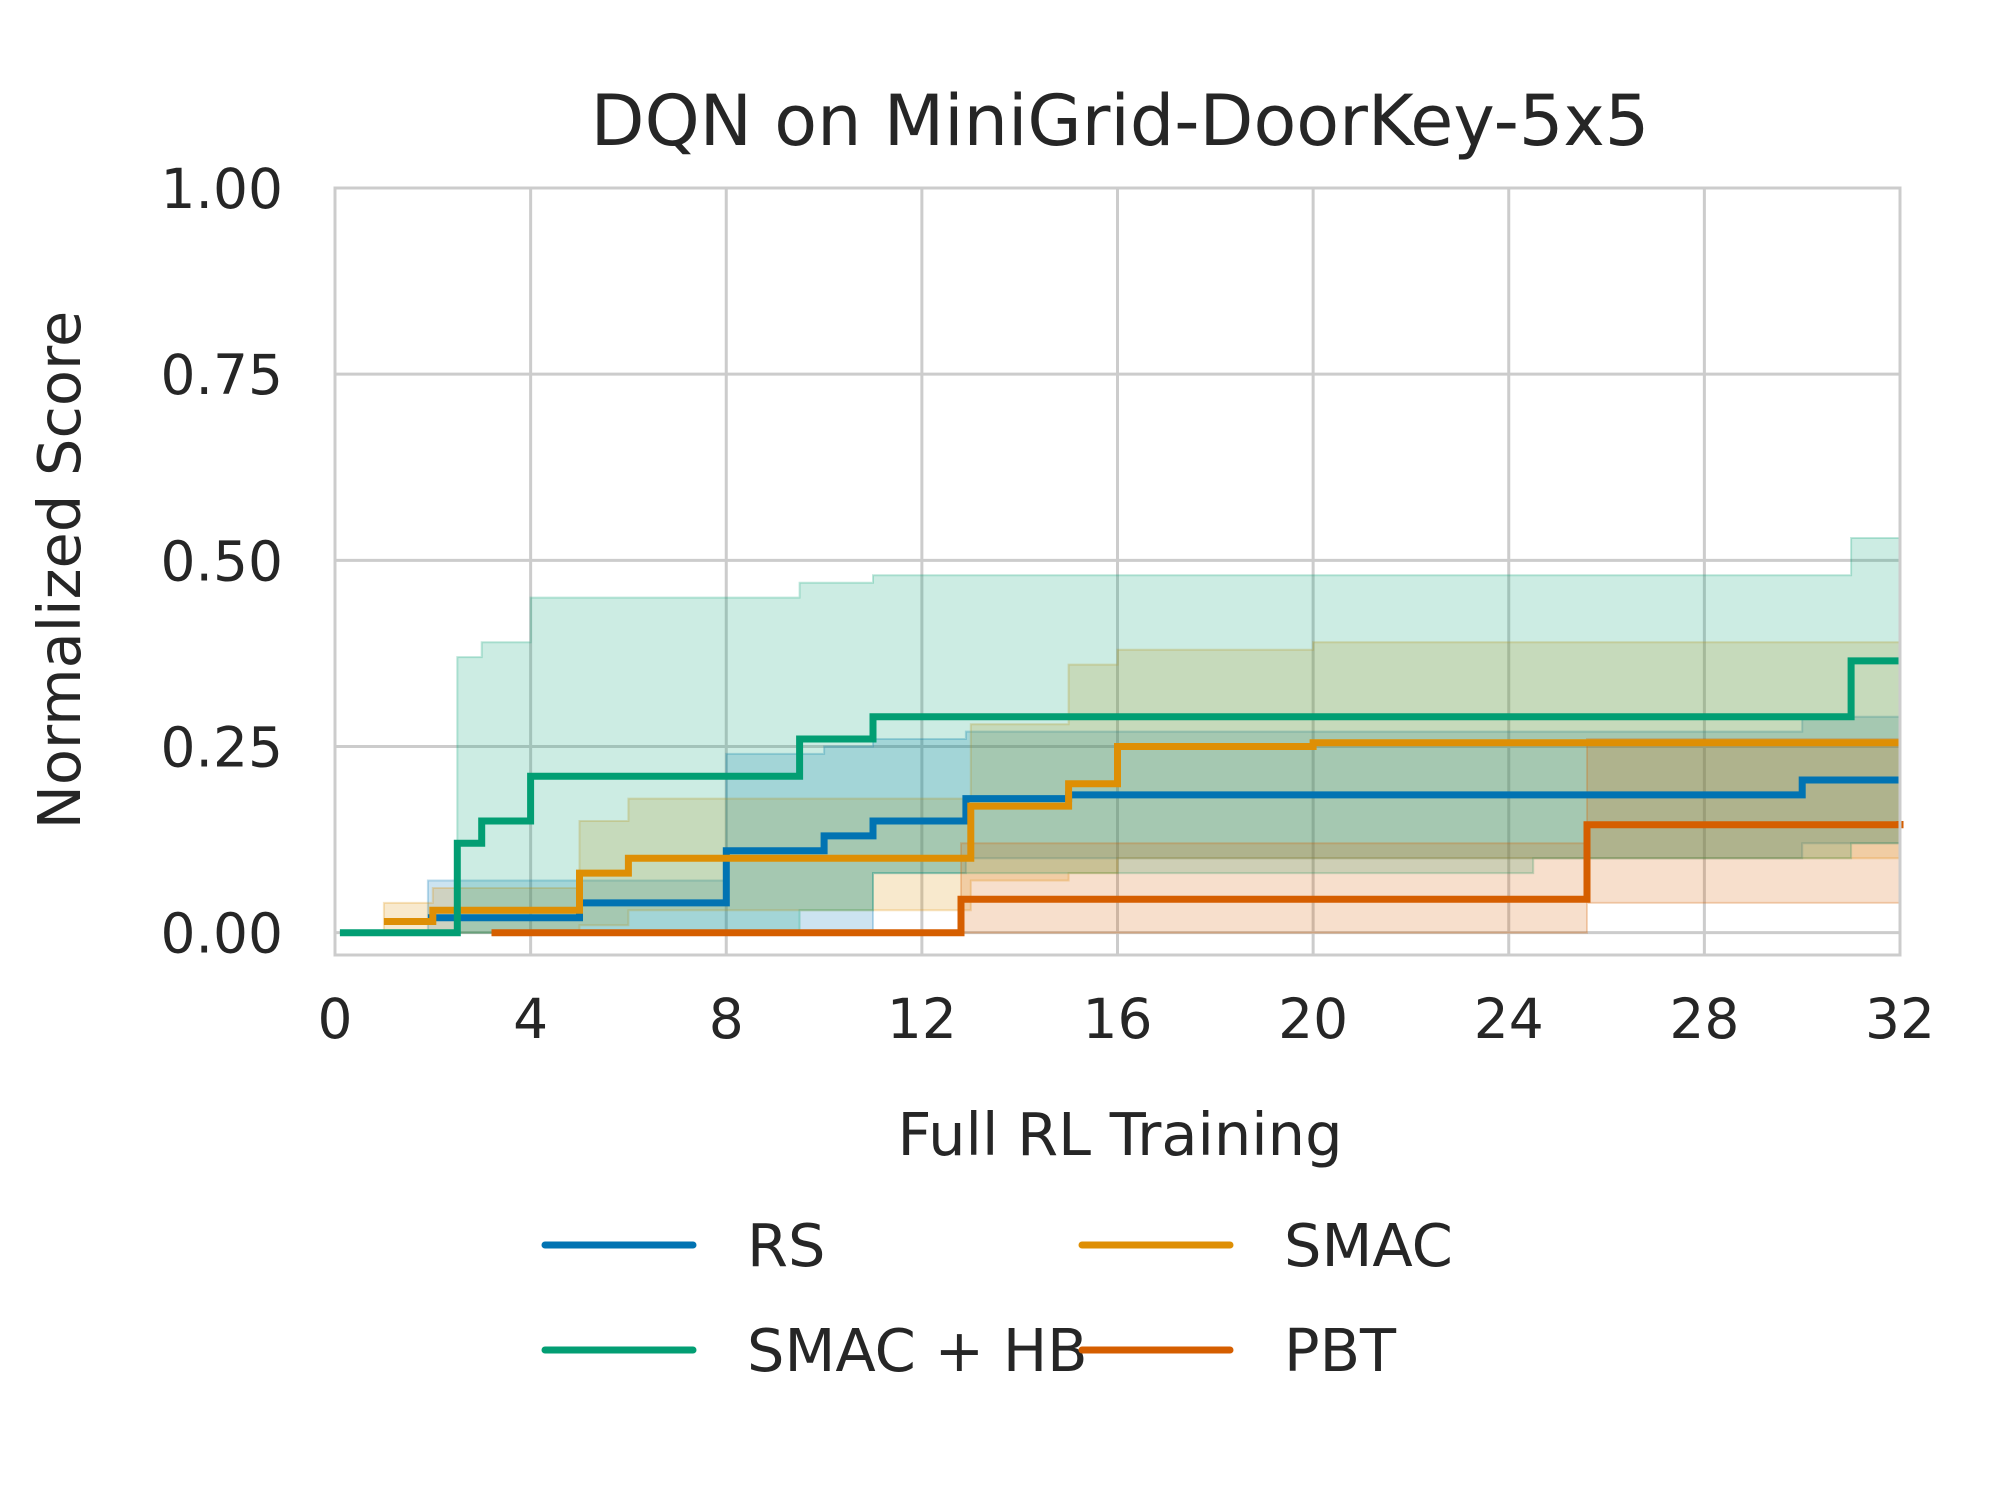 Image resolution: width=2000 pixels, height=1500 pixels. Describe the element at coordinates (917, 1350) in the screenshot. I see `legend-label-smac-hb: SMAC + HB` at that location.